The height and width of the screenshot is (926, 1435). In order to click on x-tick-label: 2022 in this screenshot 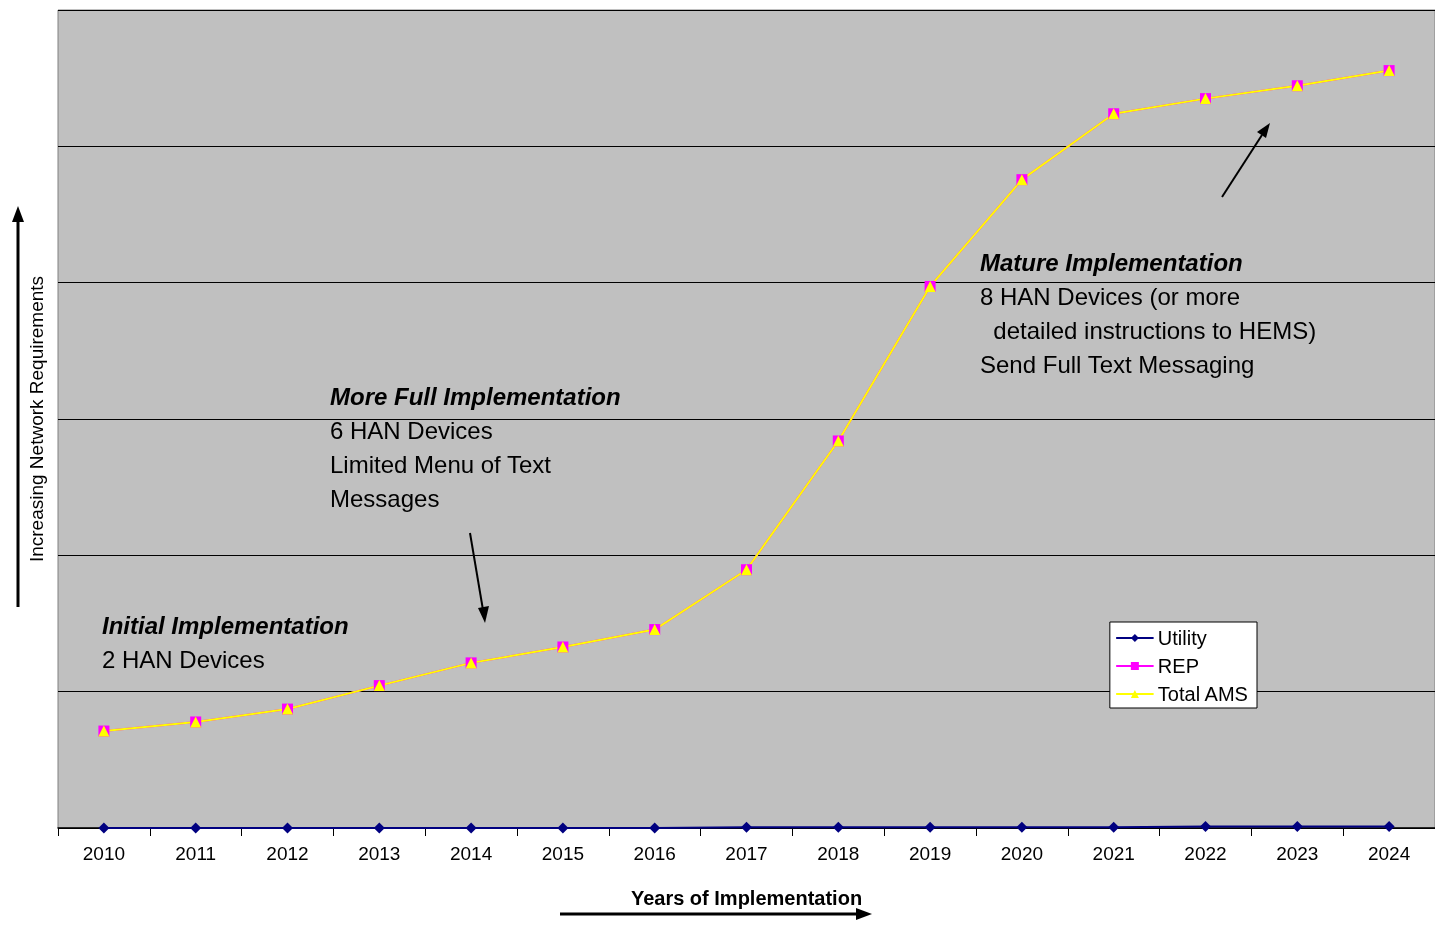, I will do `click(1205, 853)`.